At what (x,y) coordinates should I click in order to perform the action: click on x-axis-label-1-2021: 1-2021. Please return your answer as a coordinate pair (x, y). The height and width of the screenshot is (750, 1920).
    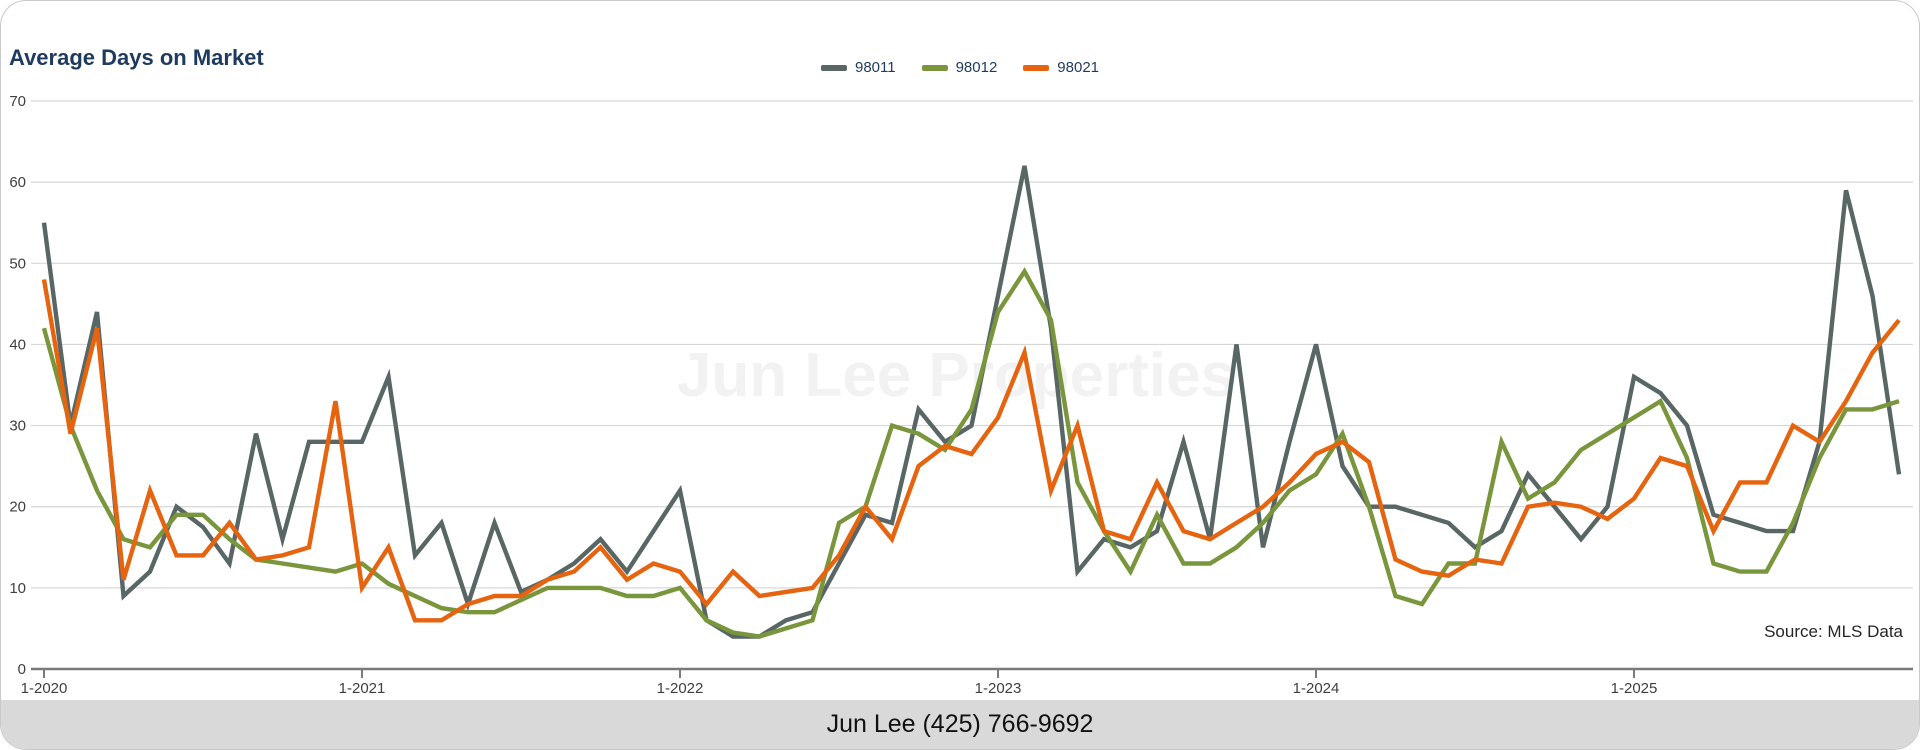
    Looking at the image, I should click on (362, 688).